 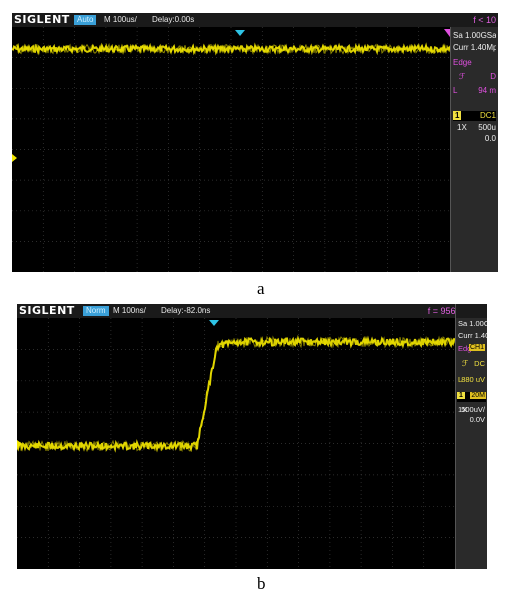 What do you see at coordinates (473, 409) in the screenshot?
I see `volts-per-div: 500uV/` at bounding box center [473, 409].